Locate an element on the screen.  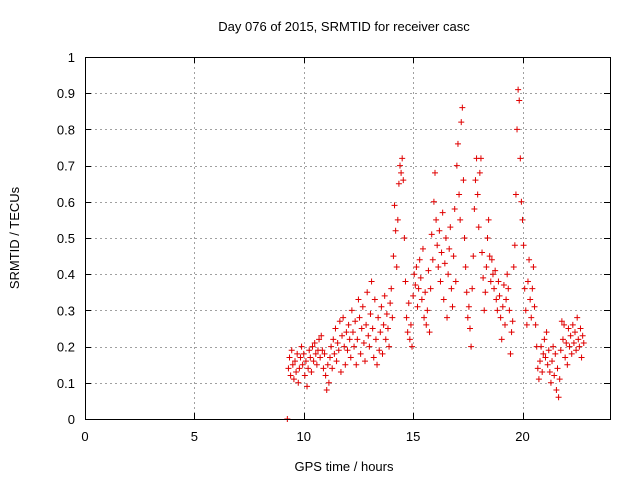
y-tick-label: 0.2 is located at coordinates (66, 347).